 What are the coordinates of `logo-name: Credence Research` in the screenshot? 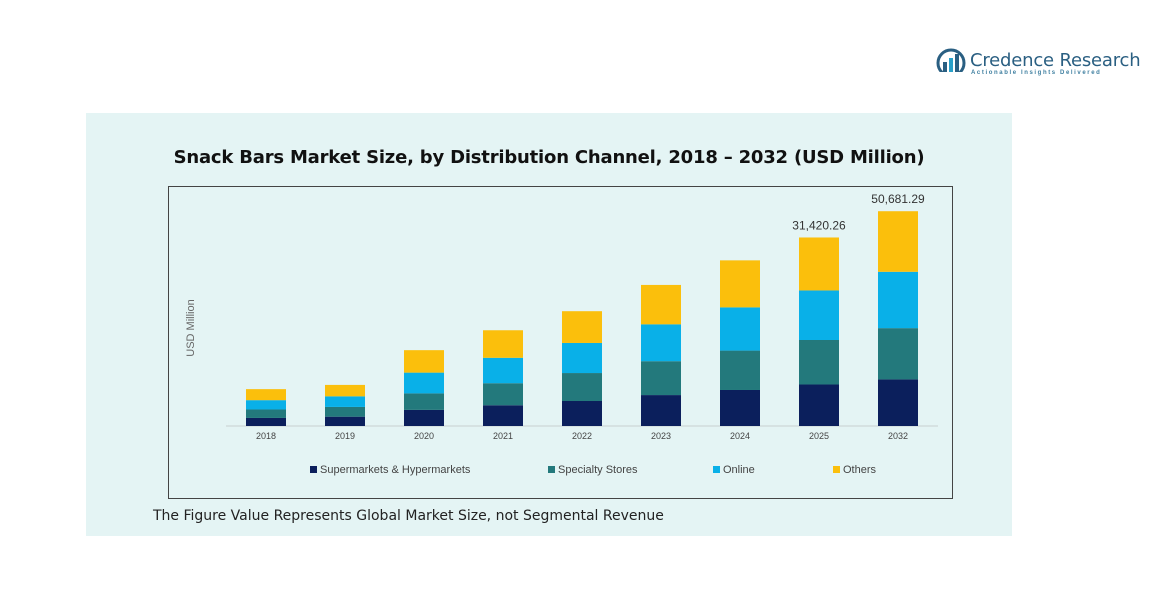 It's located at (1055, 60).